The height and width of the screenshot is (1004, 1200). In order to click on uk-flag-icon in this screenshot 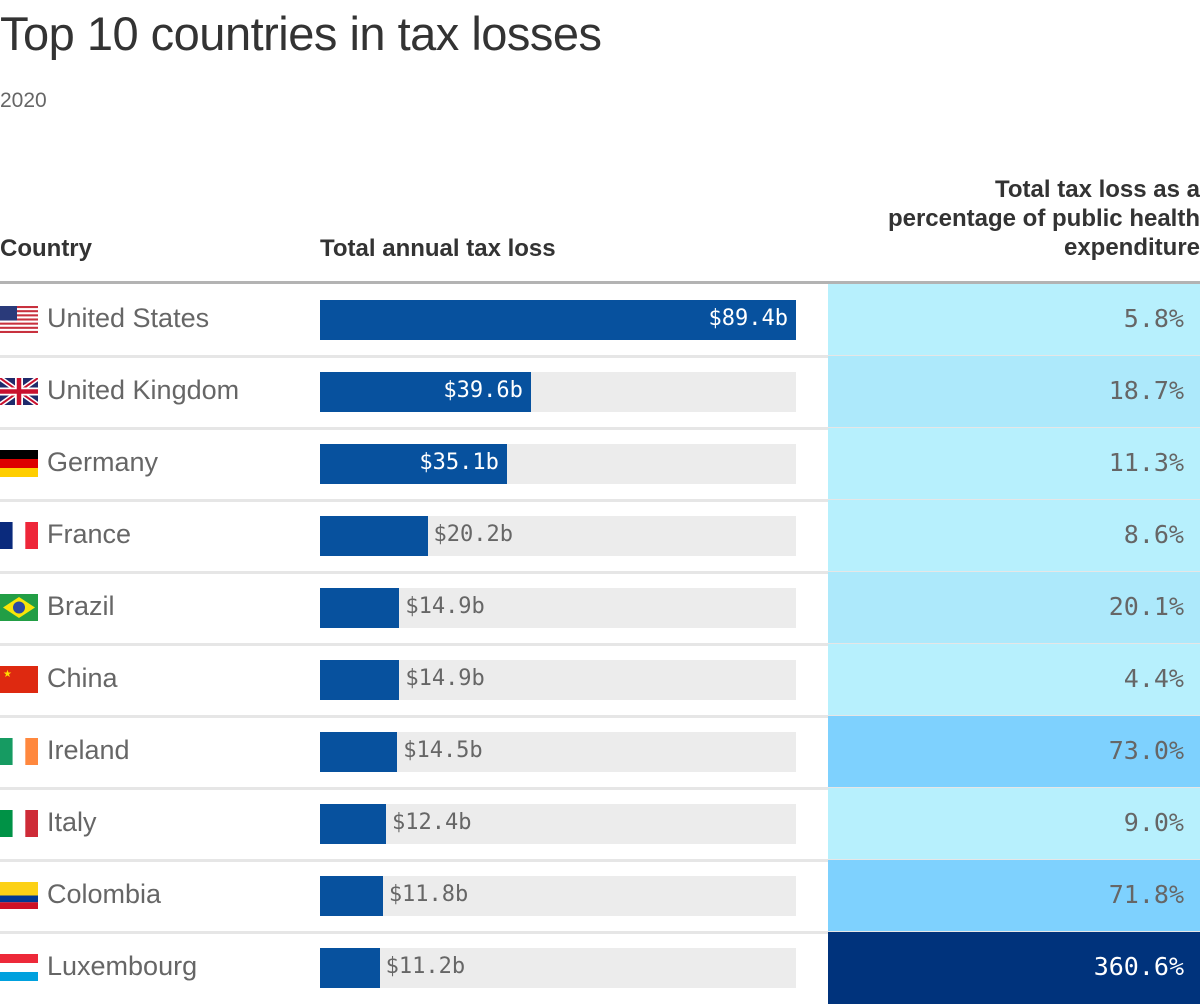, I will do `click(19, 391)`.